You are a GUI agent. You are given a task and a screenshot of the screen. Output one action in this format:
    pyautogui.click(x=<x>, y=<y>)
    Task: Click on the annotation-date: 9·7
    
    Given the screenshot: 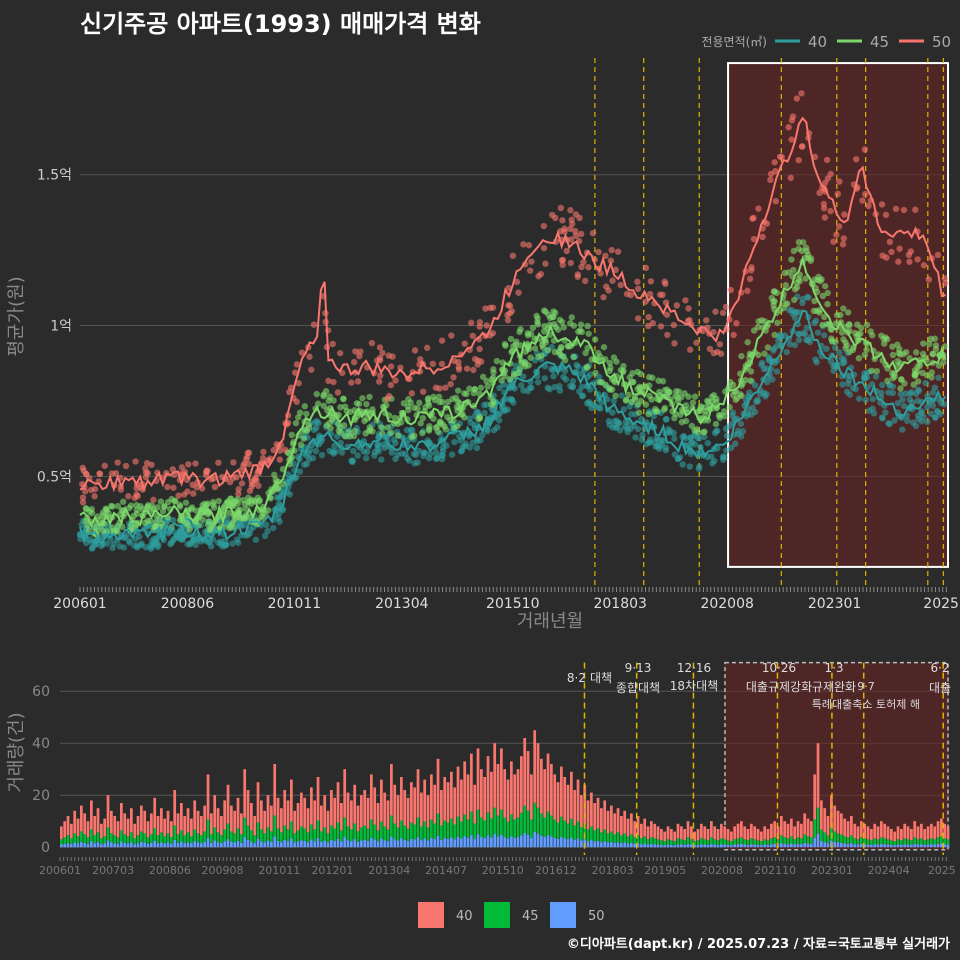 What is the action you would take?
    pyautogui.click(x=866, y=686)
    